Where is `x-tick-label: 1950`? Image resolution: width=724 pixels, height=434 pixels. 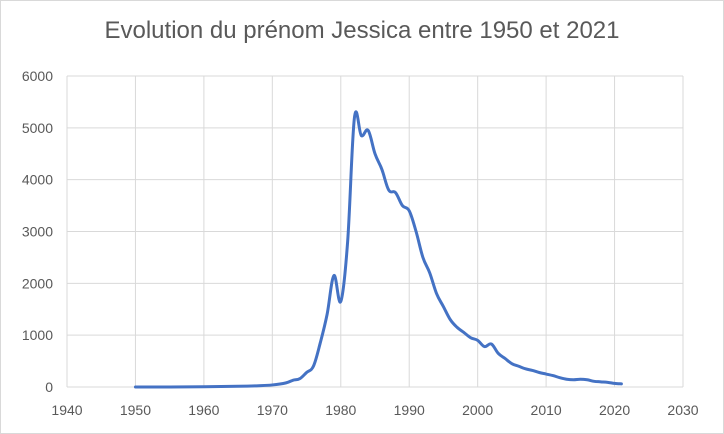 x-tick-label: 1950 is located at coordinates (135, 410).